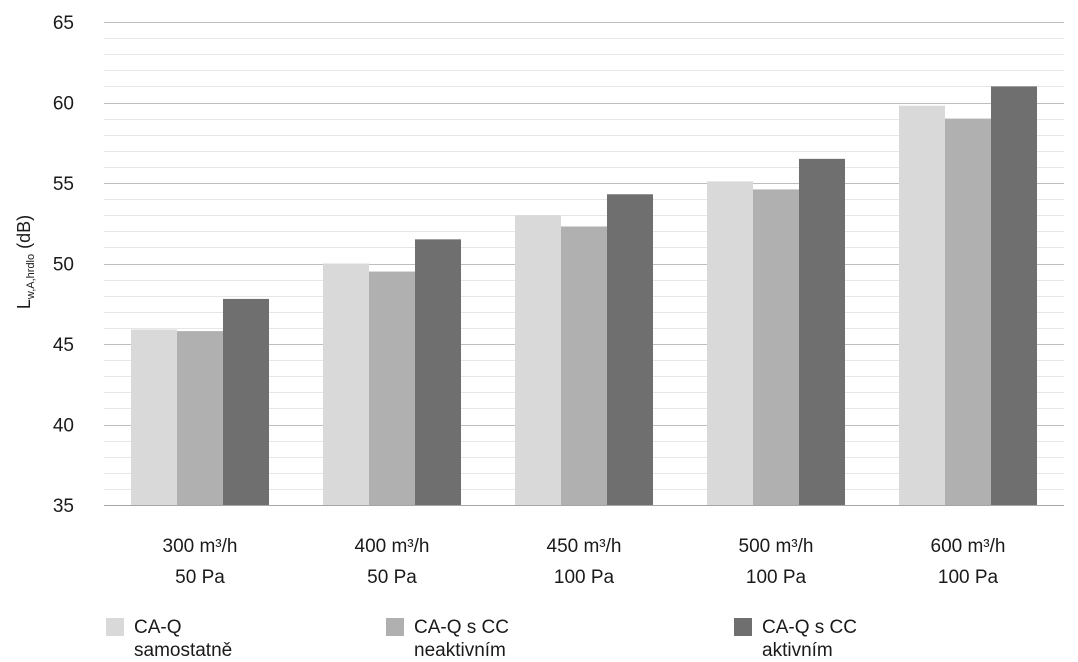  Describe the element at coordinates (822, 331) in the screenshot. I see `bar-series3-cat4` at that location.